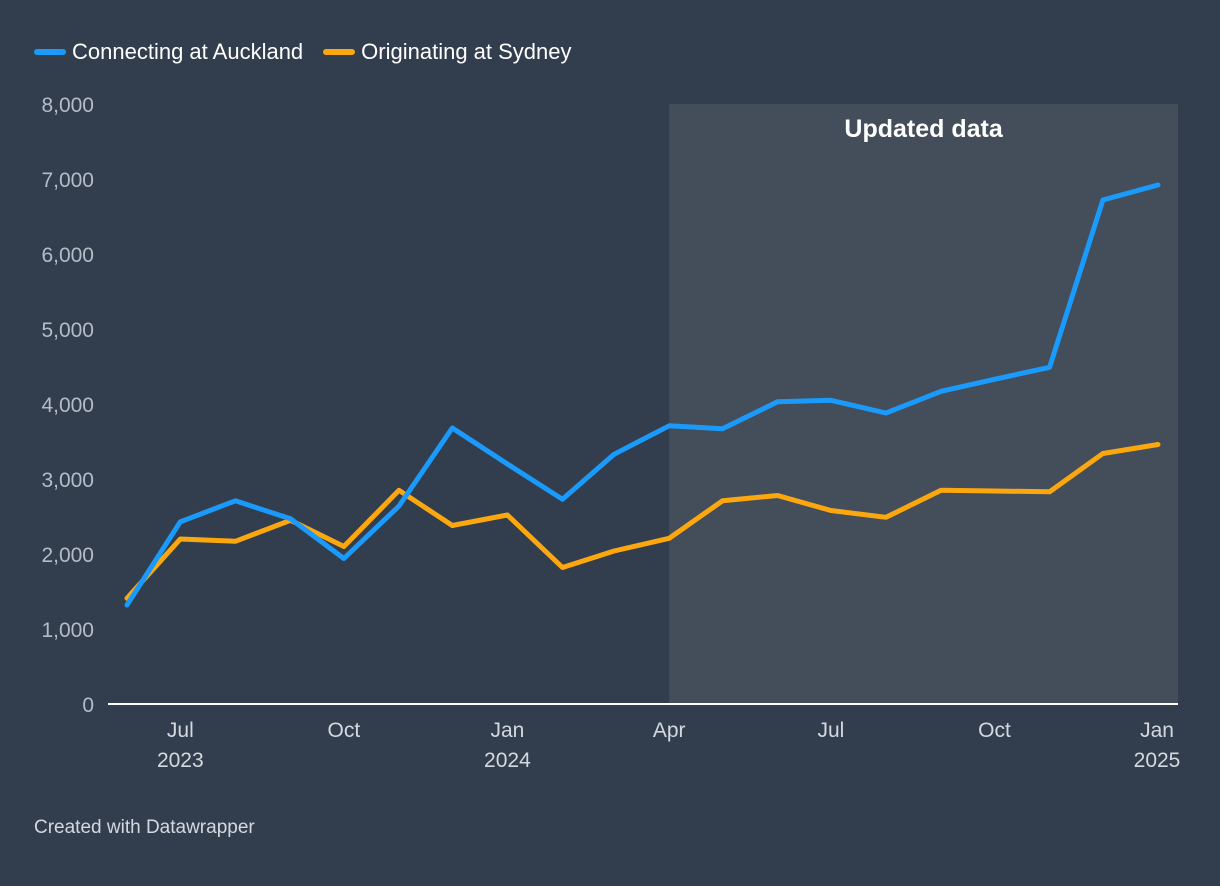 The width and height of the screenshot is (1220, 886). I want to click on legend-item: Originating at Sydney, so click(447, 52).